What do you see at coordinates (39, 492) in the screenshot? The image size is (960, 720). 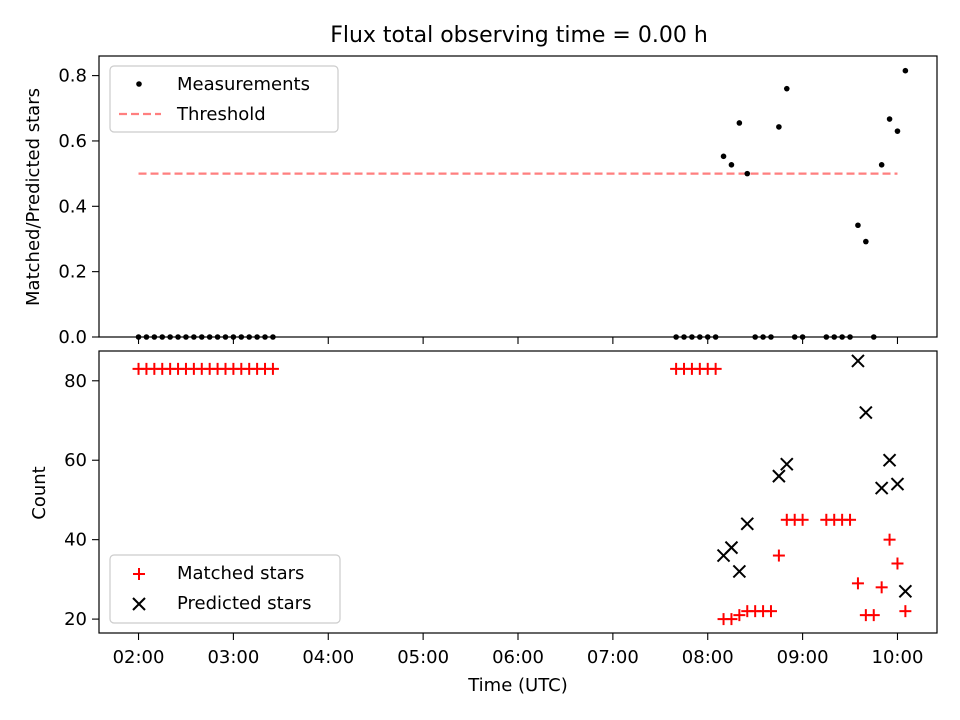 I see `bottom-y-axis-label: Count` at bounding box center [39, 492].